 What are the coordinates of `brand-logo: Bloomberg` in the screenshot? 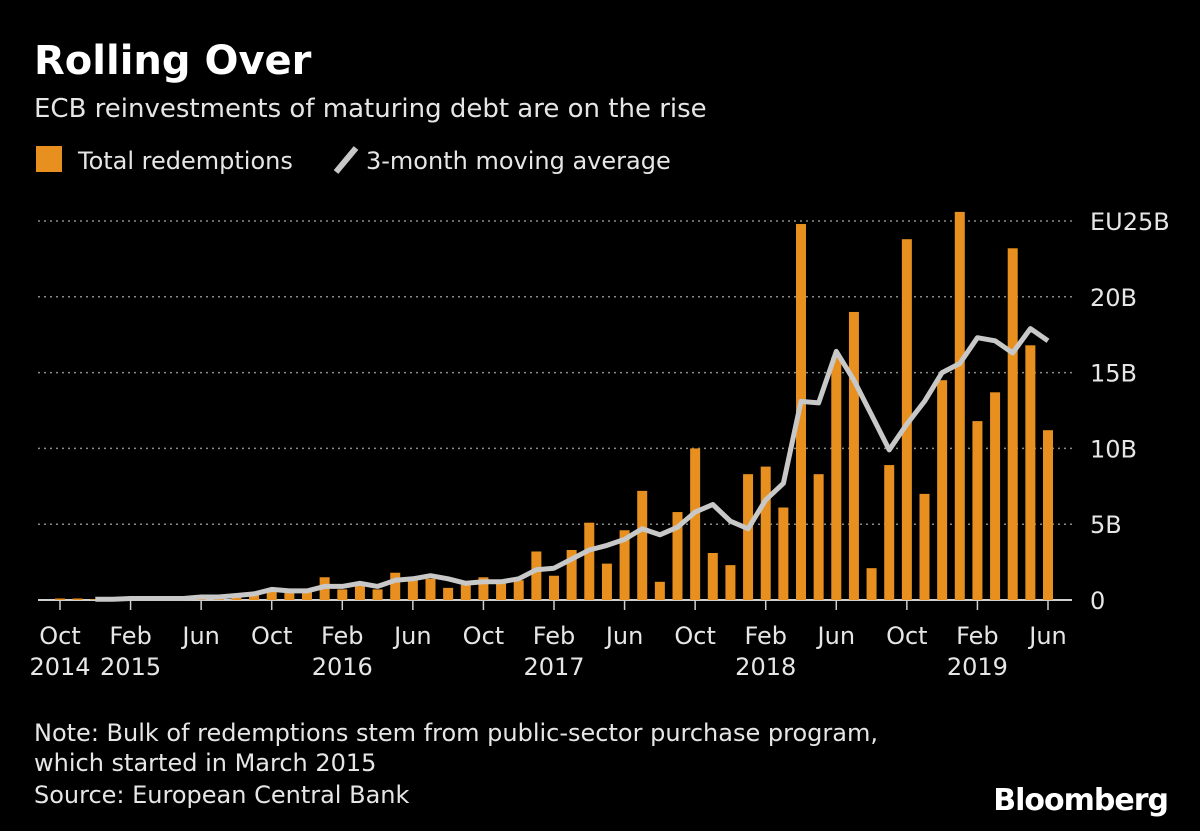 It's located at (1080, 800).